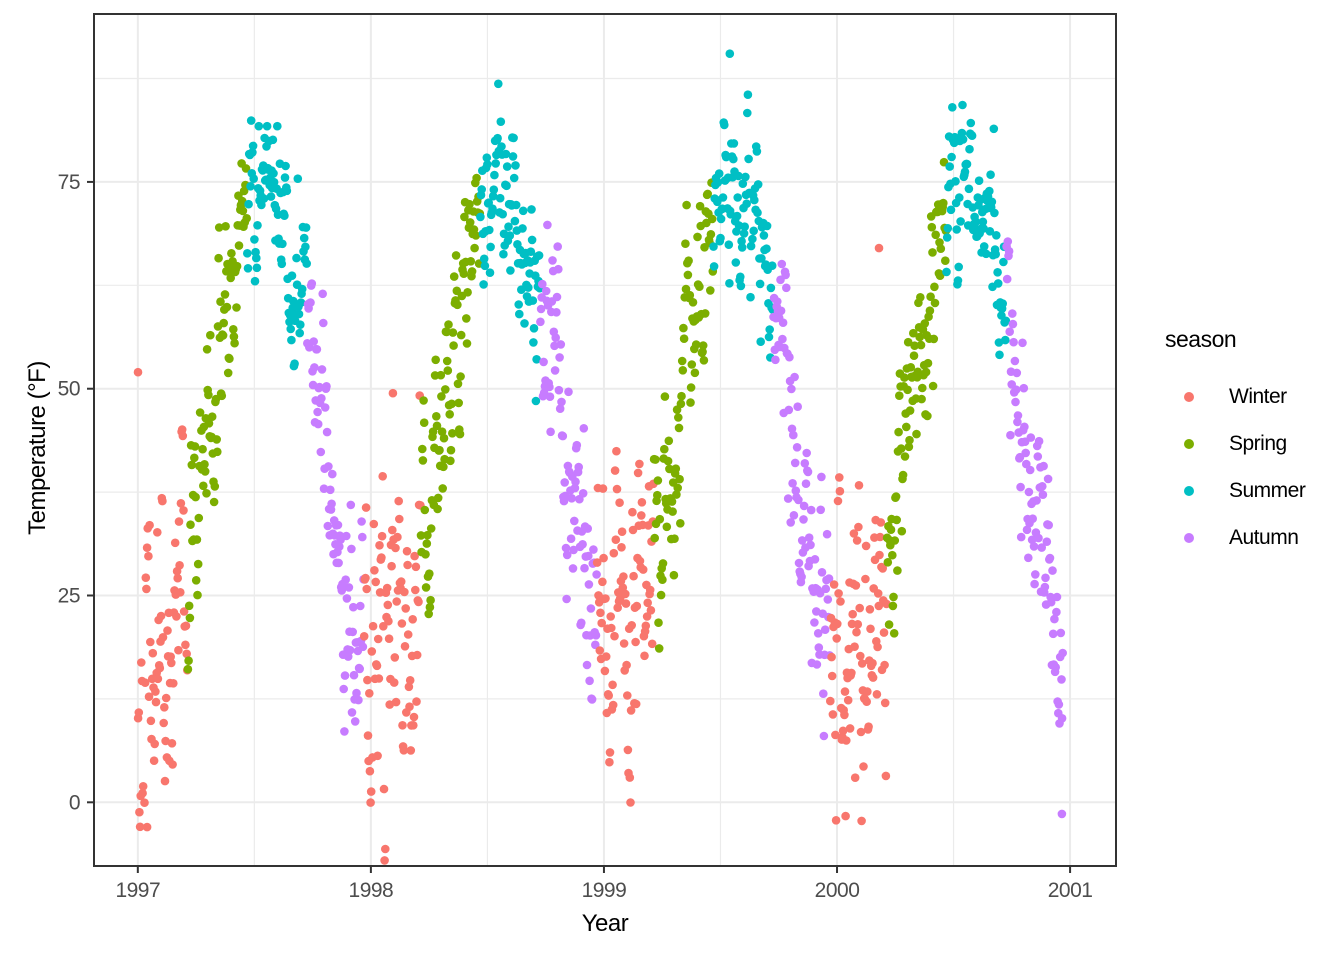 This screenshot has height=960, width=1344. Describe the element at coordinates (1258, 443) in the screenshot. I see `legend-item-label: Spring` at that location.